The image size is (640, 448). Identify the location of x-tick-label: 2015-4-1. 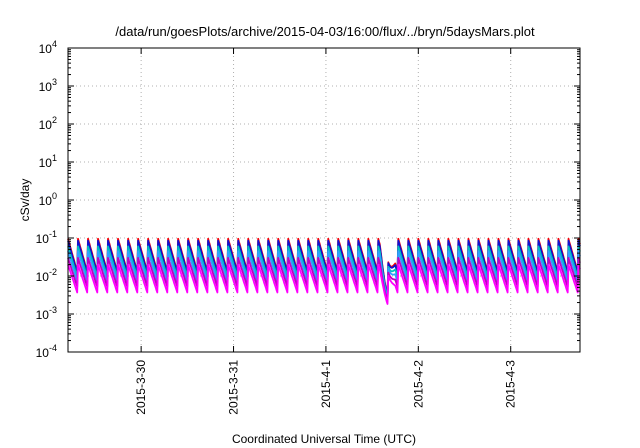
(326, 384).